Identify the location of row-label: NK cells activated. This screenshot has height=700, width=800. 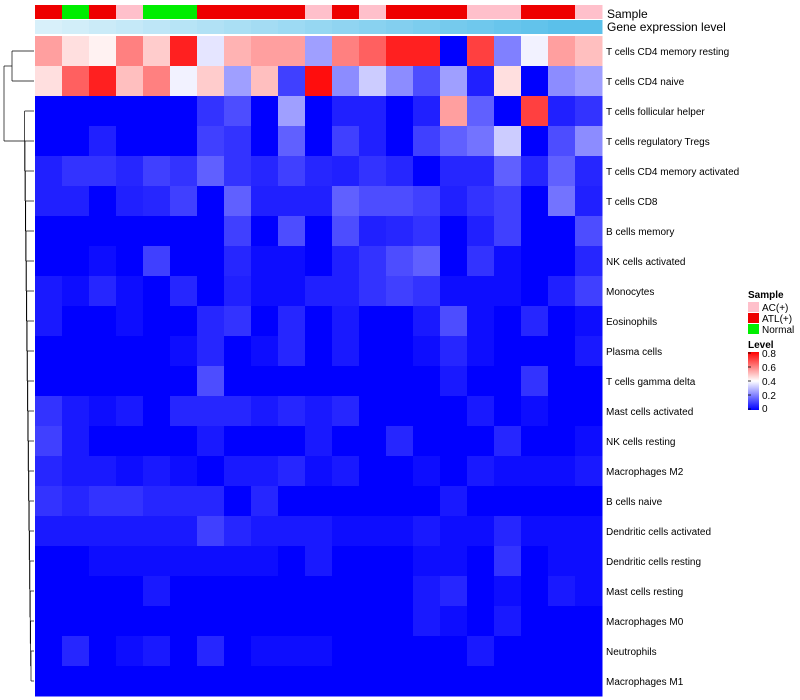
(645, 262).